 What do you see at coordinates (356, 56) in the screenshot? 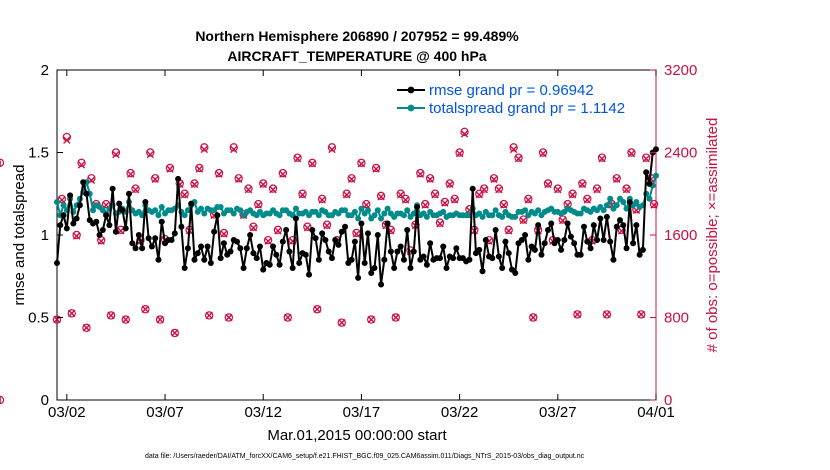
I see `chart-subtitle: AIRCRAFT_TEMPERATURE @ 400 hPa` at bounding box center [356, 56].